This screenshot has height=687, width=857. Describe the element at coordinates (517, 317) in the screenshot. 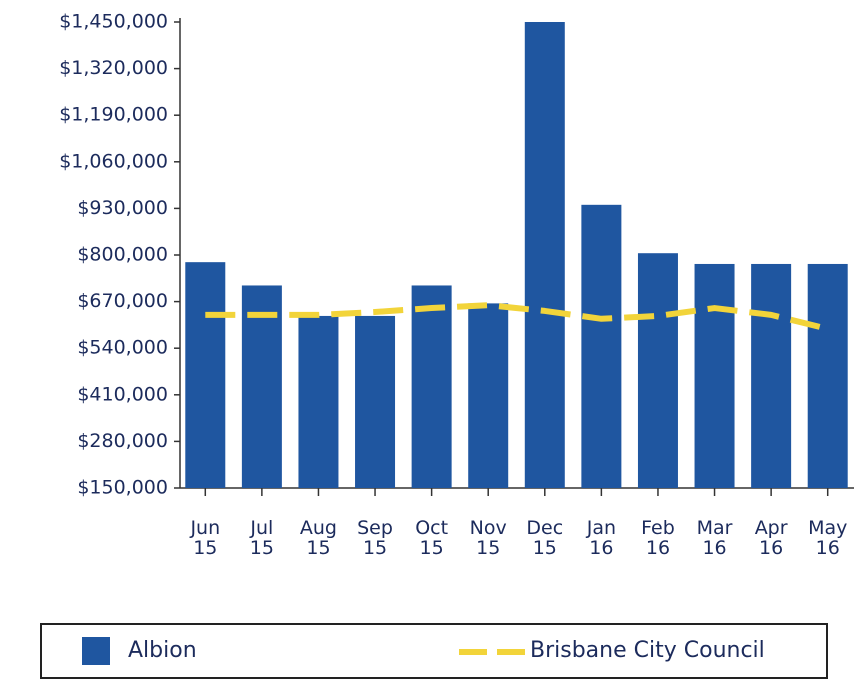

I see `line` at that location.